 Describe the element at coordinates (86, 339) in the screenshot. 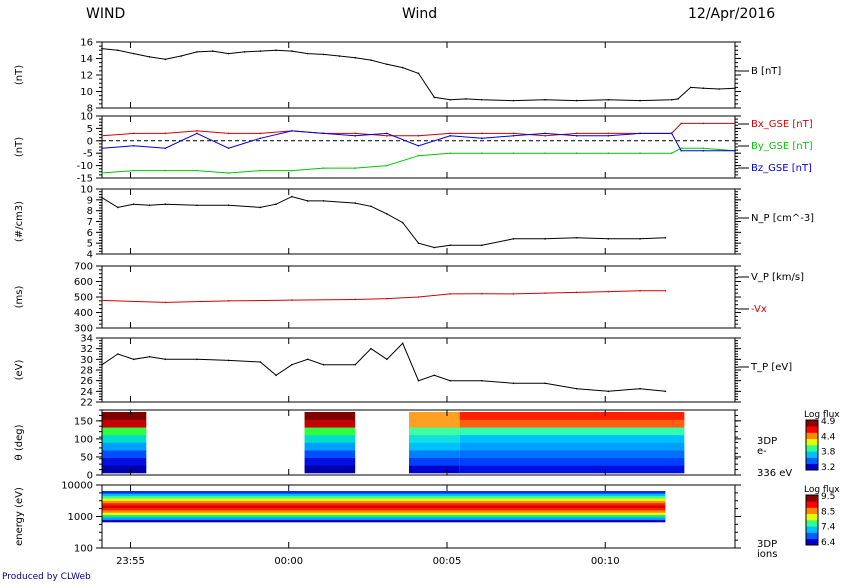

I see `y-tick-label-5-6: 34` at that location.